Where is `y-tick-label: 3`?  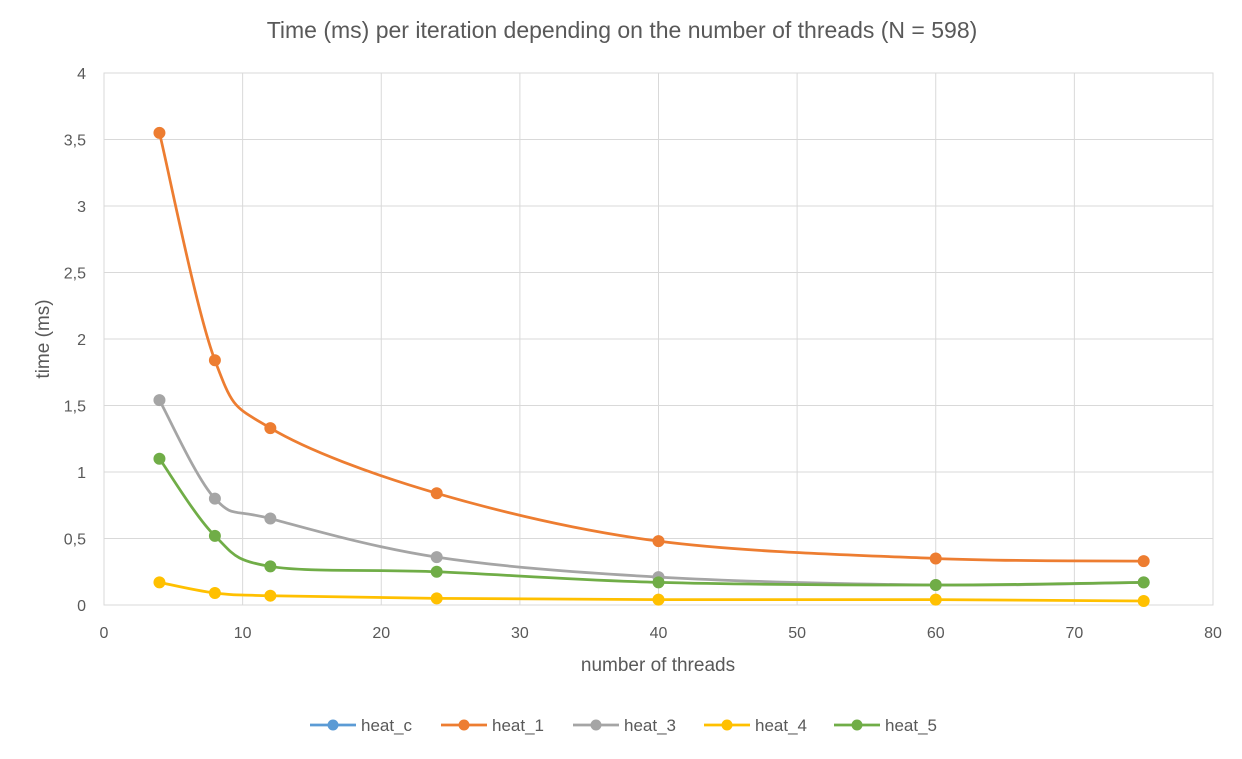
y-tick-label: 3 is located at coordinates (81, 207).